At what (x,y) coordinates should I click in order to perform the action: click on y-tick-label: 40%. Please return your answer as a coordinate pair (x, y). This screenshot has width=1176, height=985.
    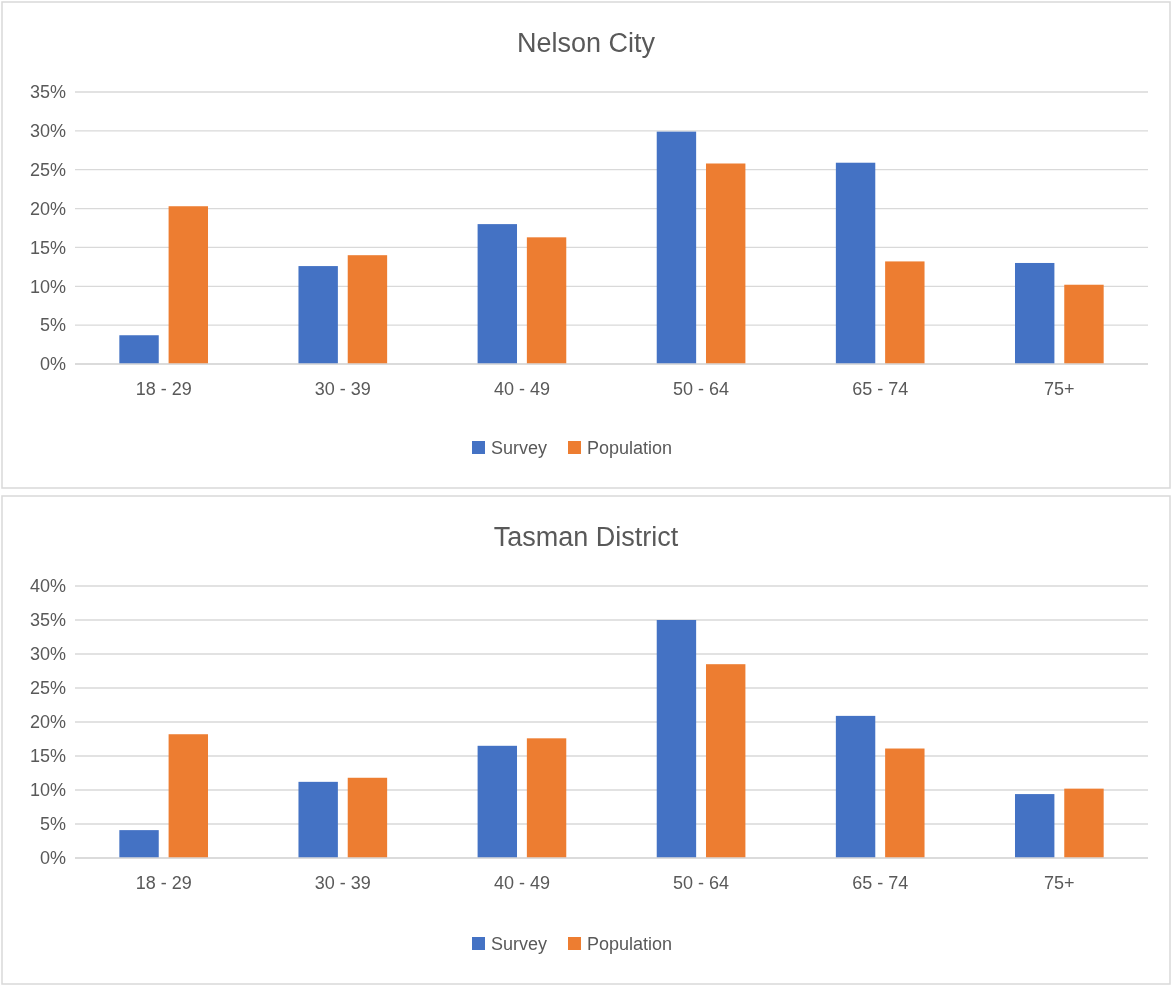
    Looking at the image, I should click on (47, 586).